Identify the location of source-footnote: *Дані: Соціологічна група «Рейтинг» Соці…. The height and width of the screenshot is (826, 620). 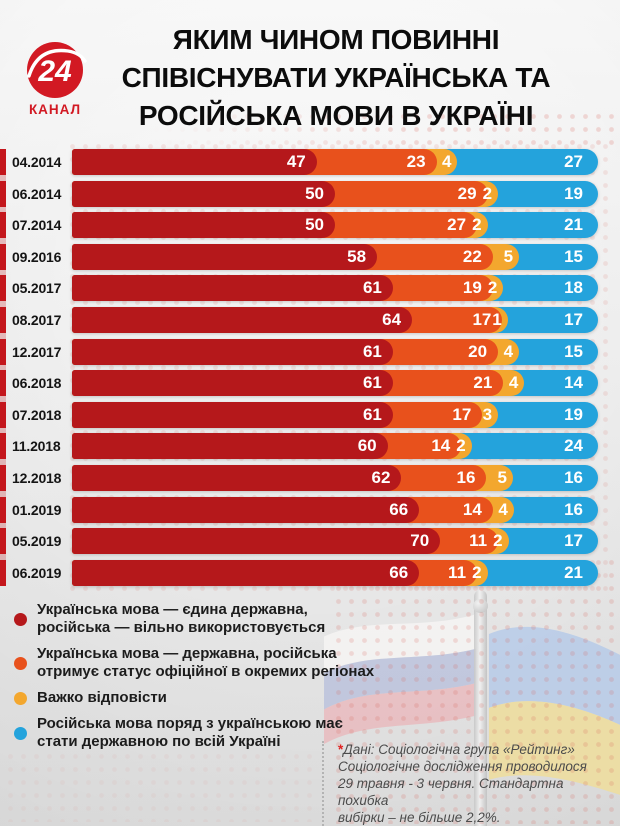
(468, 783).